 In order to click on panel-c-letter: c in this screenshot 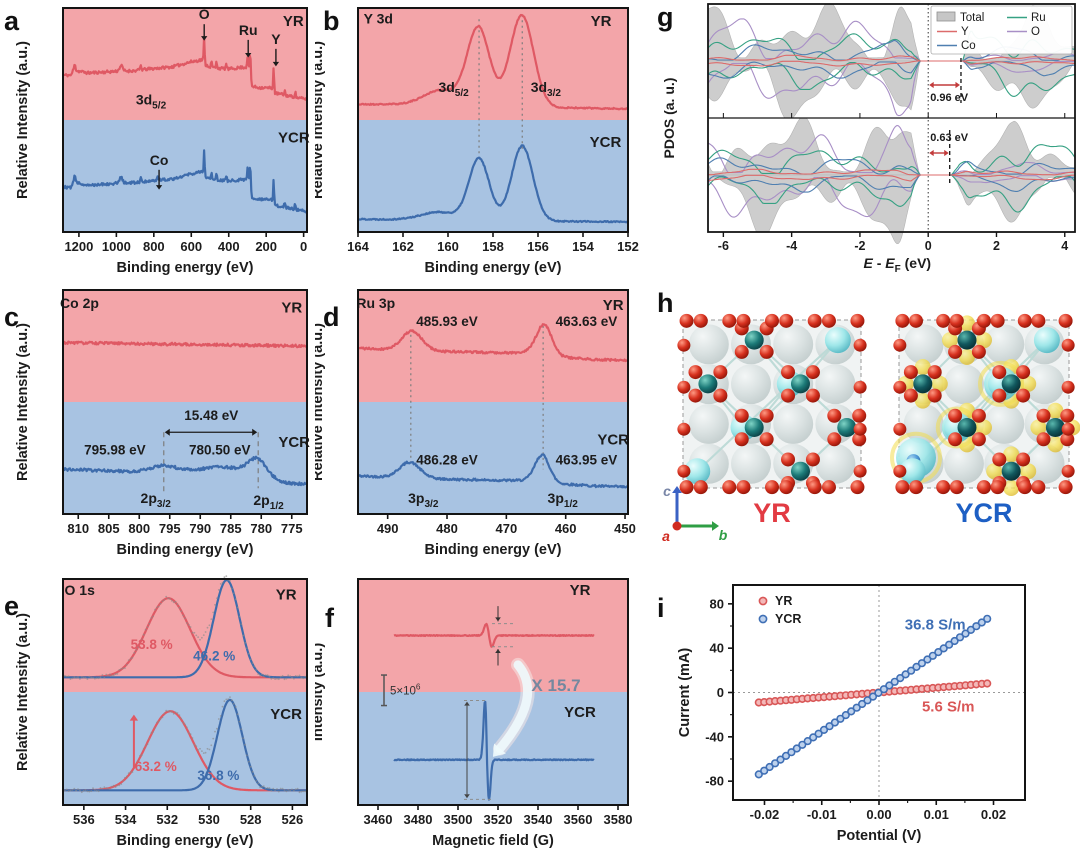, I will do `click(12, 317)`.